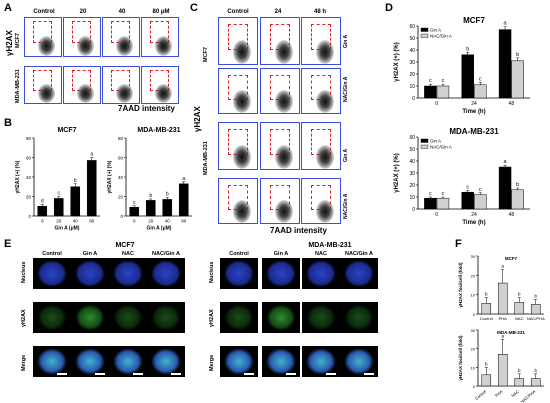 The image size is (550, 403). I want to click on y-tick-label: 50, so click(412, 150).